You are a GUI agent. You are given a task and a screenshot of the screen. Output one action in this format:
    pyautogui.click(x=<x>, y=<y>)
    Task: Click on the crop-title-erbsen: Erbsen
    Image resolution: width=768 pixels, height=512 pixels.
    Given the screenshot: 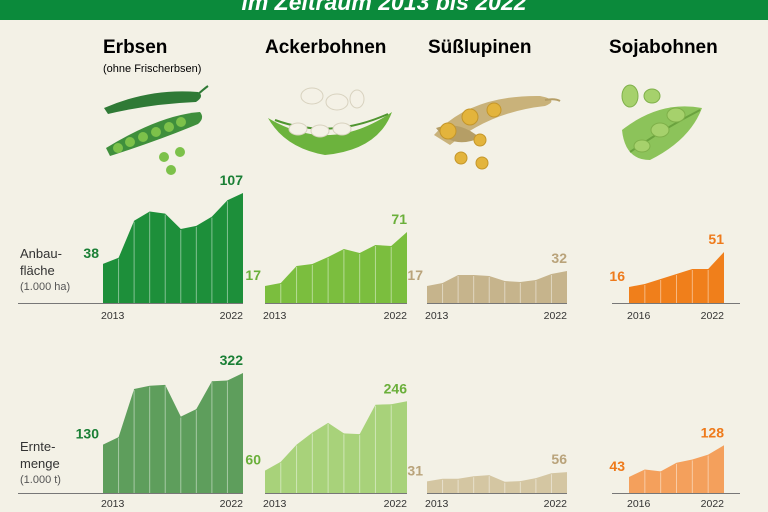 What is the action you would take?
    pyautogui.click(x=135, y=47)
    